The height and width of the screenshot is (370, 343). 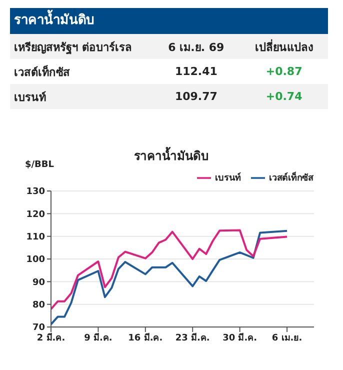 I want to click on y-tick-label: 70, so click(x=38, y=328).